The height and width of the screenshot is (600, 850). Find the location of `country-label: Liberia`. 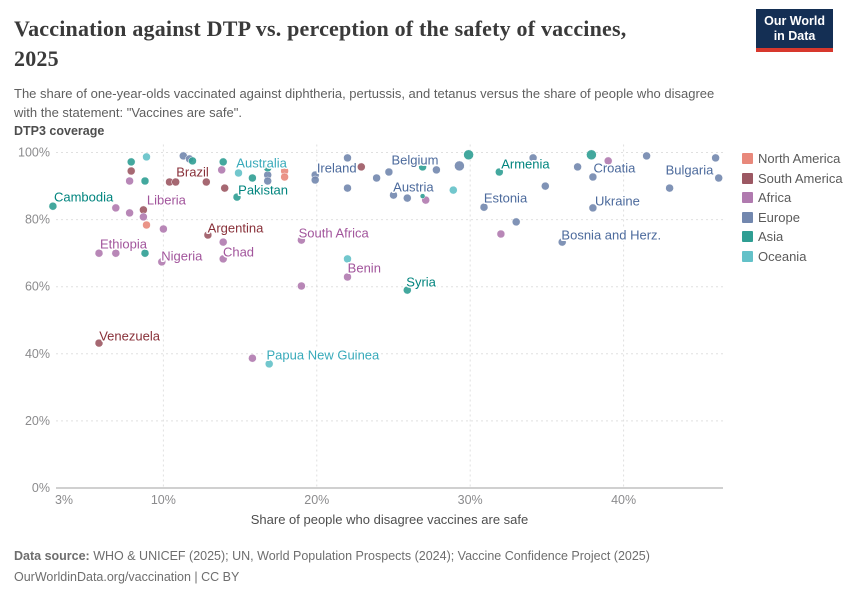

country-label: Liberia is located at coordinates (166, 200).